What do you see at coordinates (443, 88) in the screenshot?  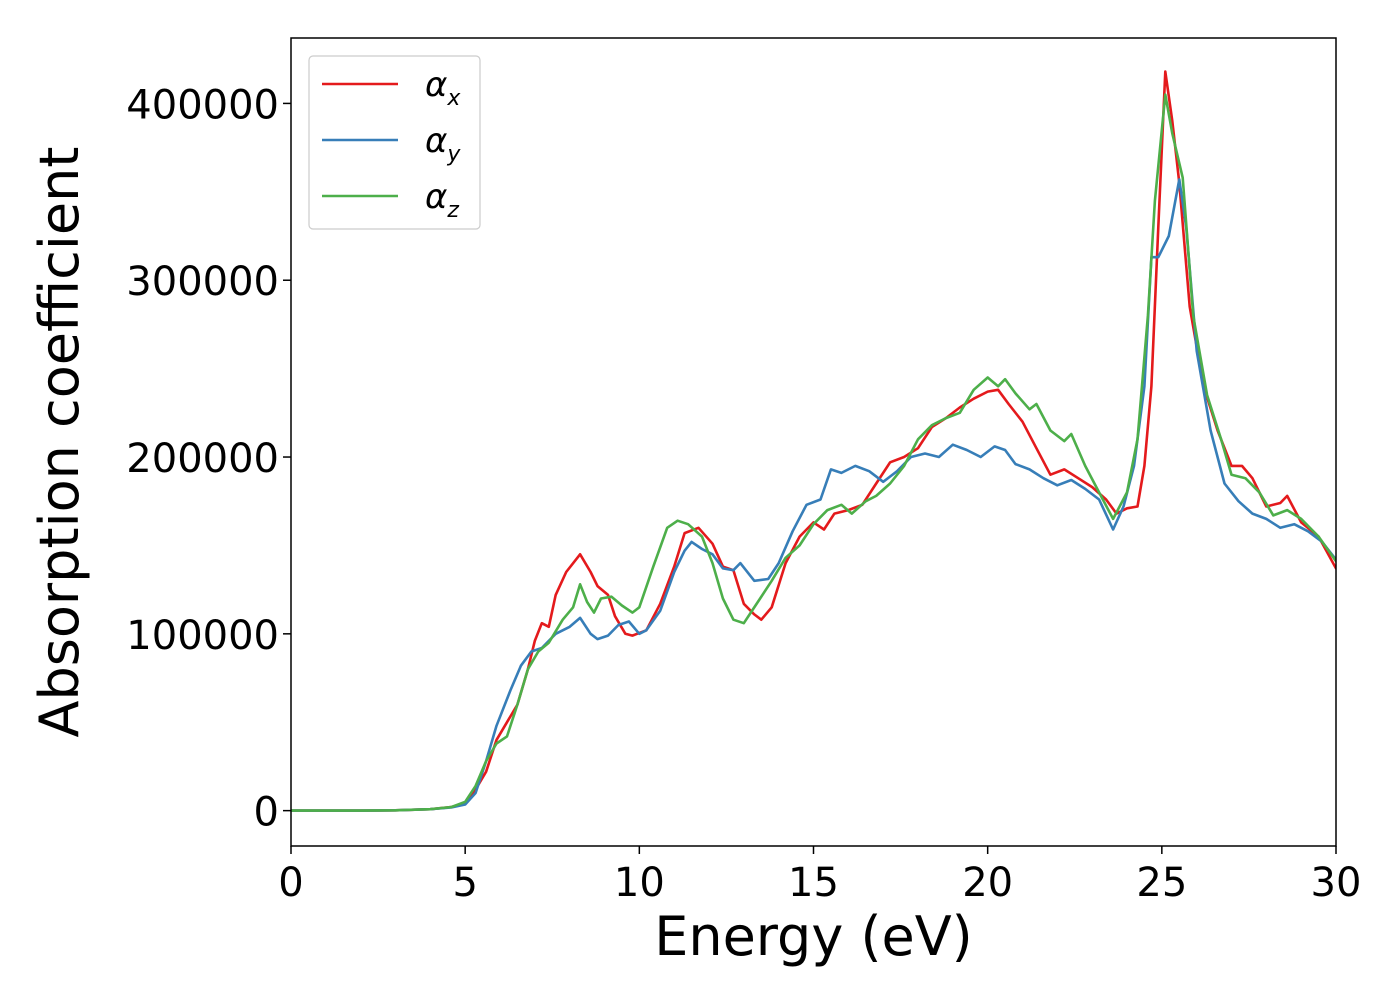 I see `legend-label: αx` at bounding box center [443, 88].